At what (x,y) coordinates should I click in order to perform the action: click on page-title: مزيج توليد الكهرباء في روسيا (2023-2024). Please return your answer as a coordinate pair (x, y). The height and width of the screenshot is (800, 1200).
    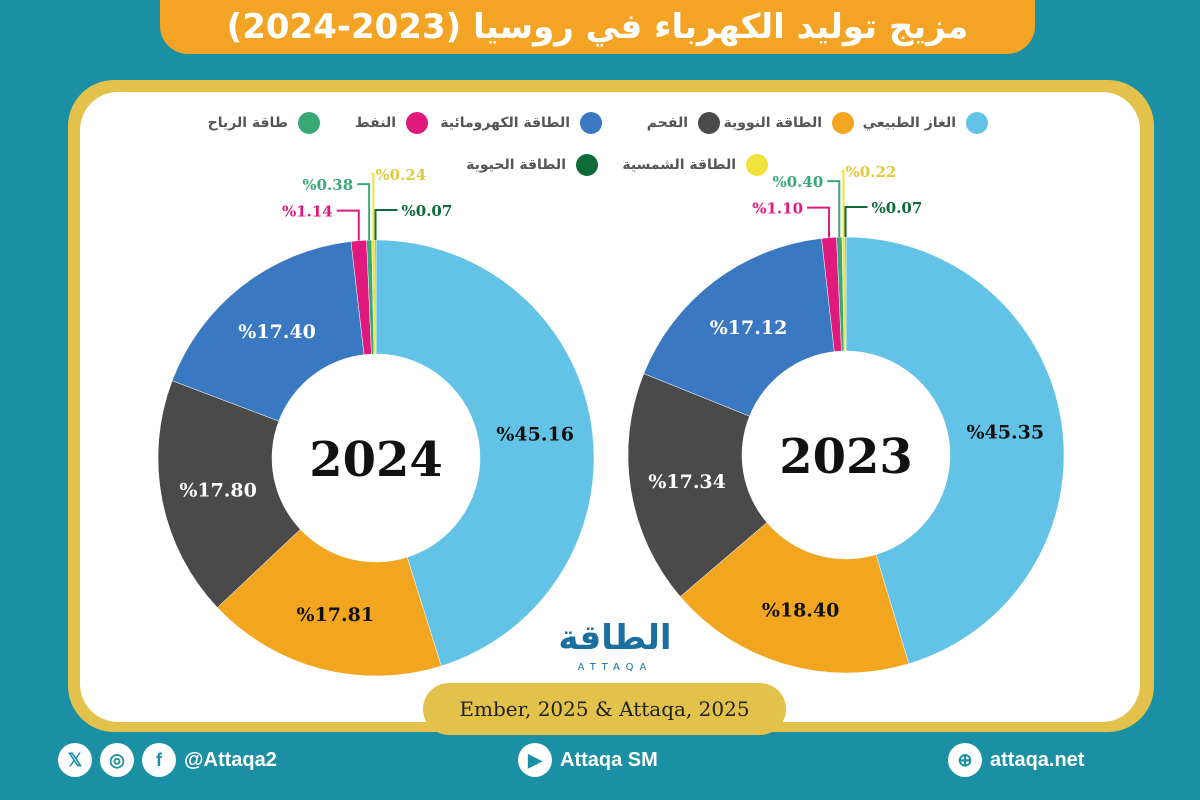
    Looking at the image, I should click on (597, 27).